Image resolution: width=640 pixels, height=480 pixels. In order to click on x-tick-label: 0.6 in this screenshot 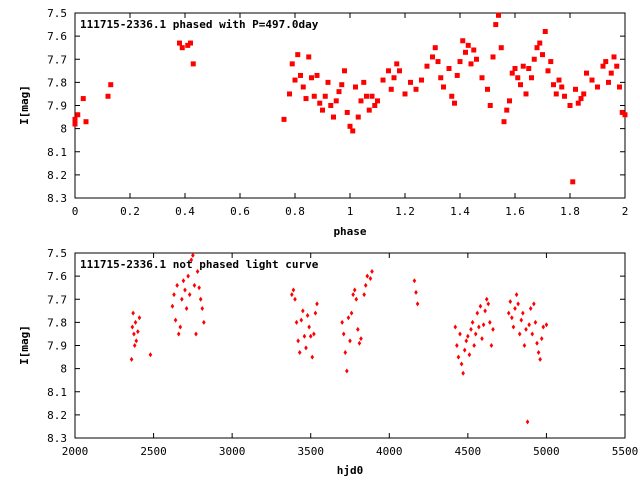, I will do `click(240, 211)`.